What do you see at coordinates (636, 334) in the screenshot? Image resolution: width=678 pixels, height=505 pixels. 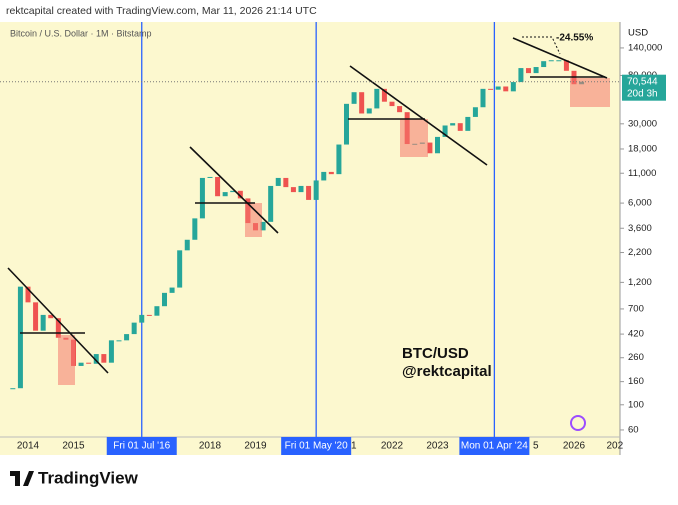 I see `y-tick-label: 420` at bounding box center [636, 334].